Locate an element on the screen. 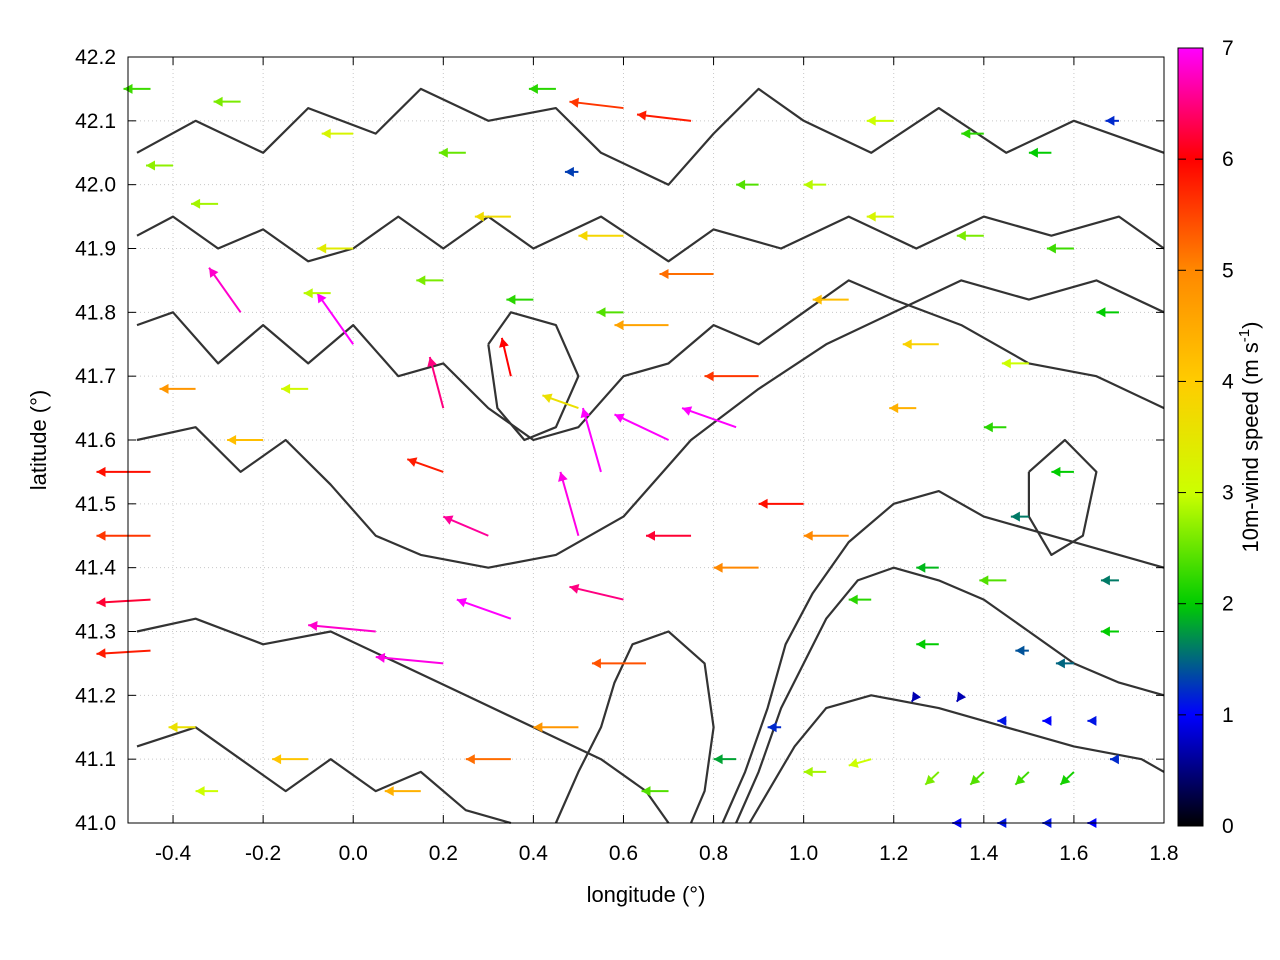 Image resolution: width=1280 pixels, height=960 pixels. x-tick-label: 0.4 is located at coordinates (534, 853).